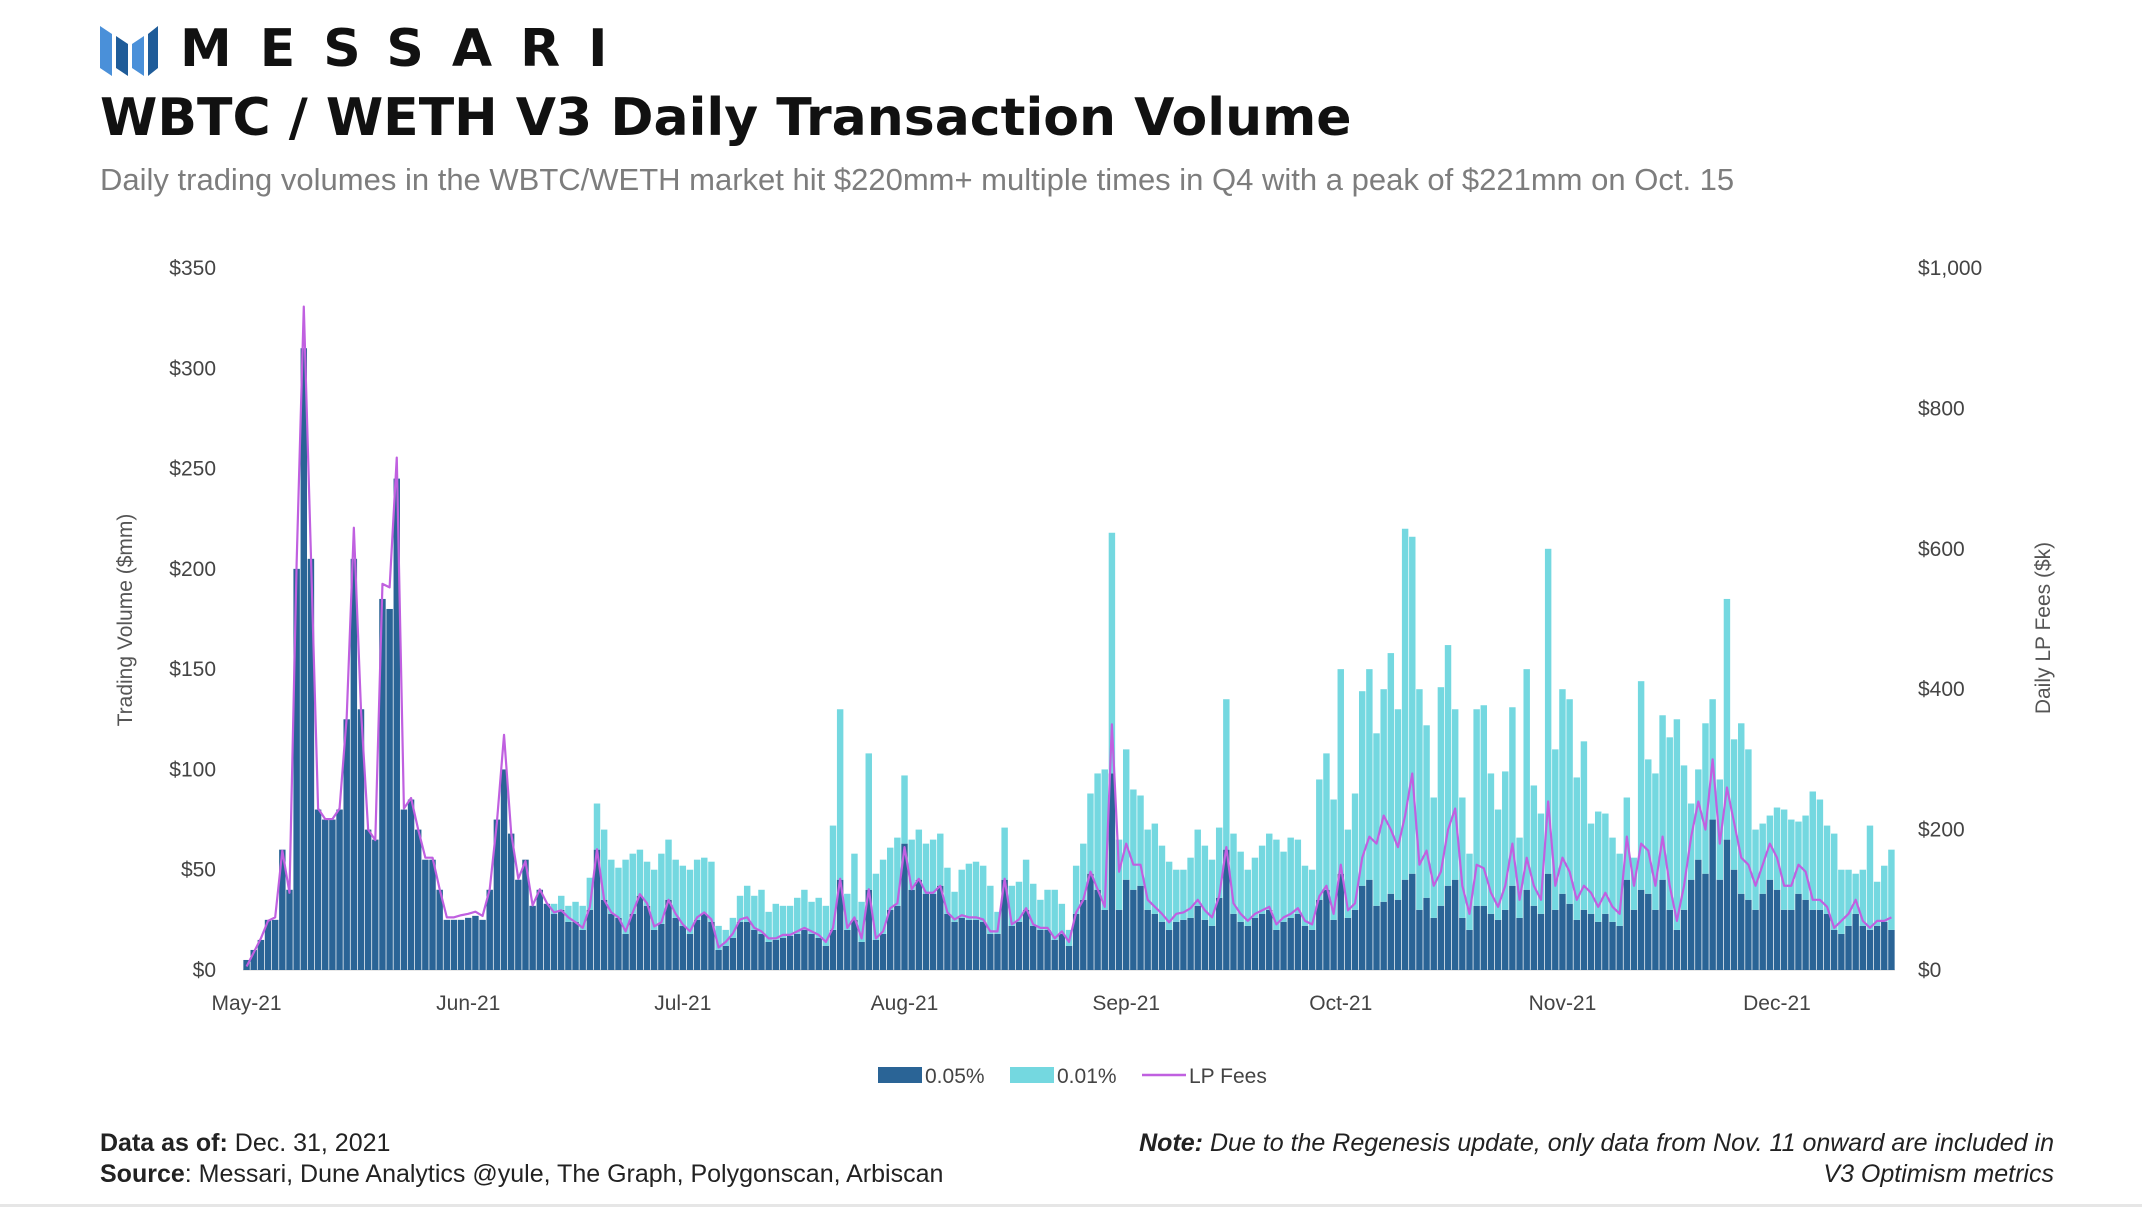 This screenshot has width=2142, height=1207. What do you see at coordinates (1563, 1003) in the screenshot?
I see `x-tick-label: Nov-21` at bounding box center [1563, 1003].